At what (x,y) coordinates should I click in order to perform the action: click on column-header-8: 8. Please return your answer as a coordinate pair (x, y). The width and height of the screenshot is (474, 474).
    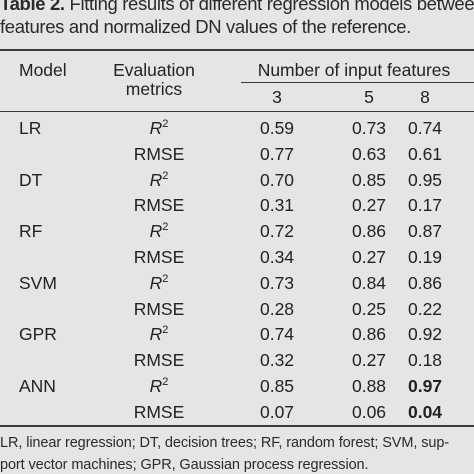
    Looking at the image, I should click on (425, 97).